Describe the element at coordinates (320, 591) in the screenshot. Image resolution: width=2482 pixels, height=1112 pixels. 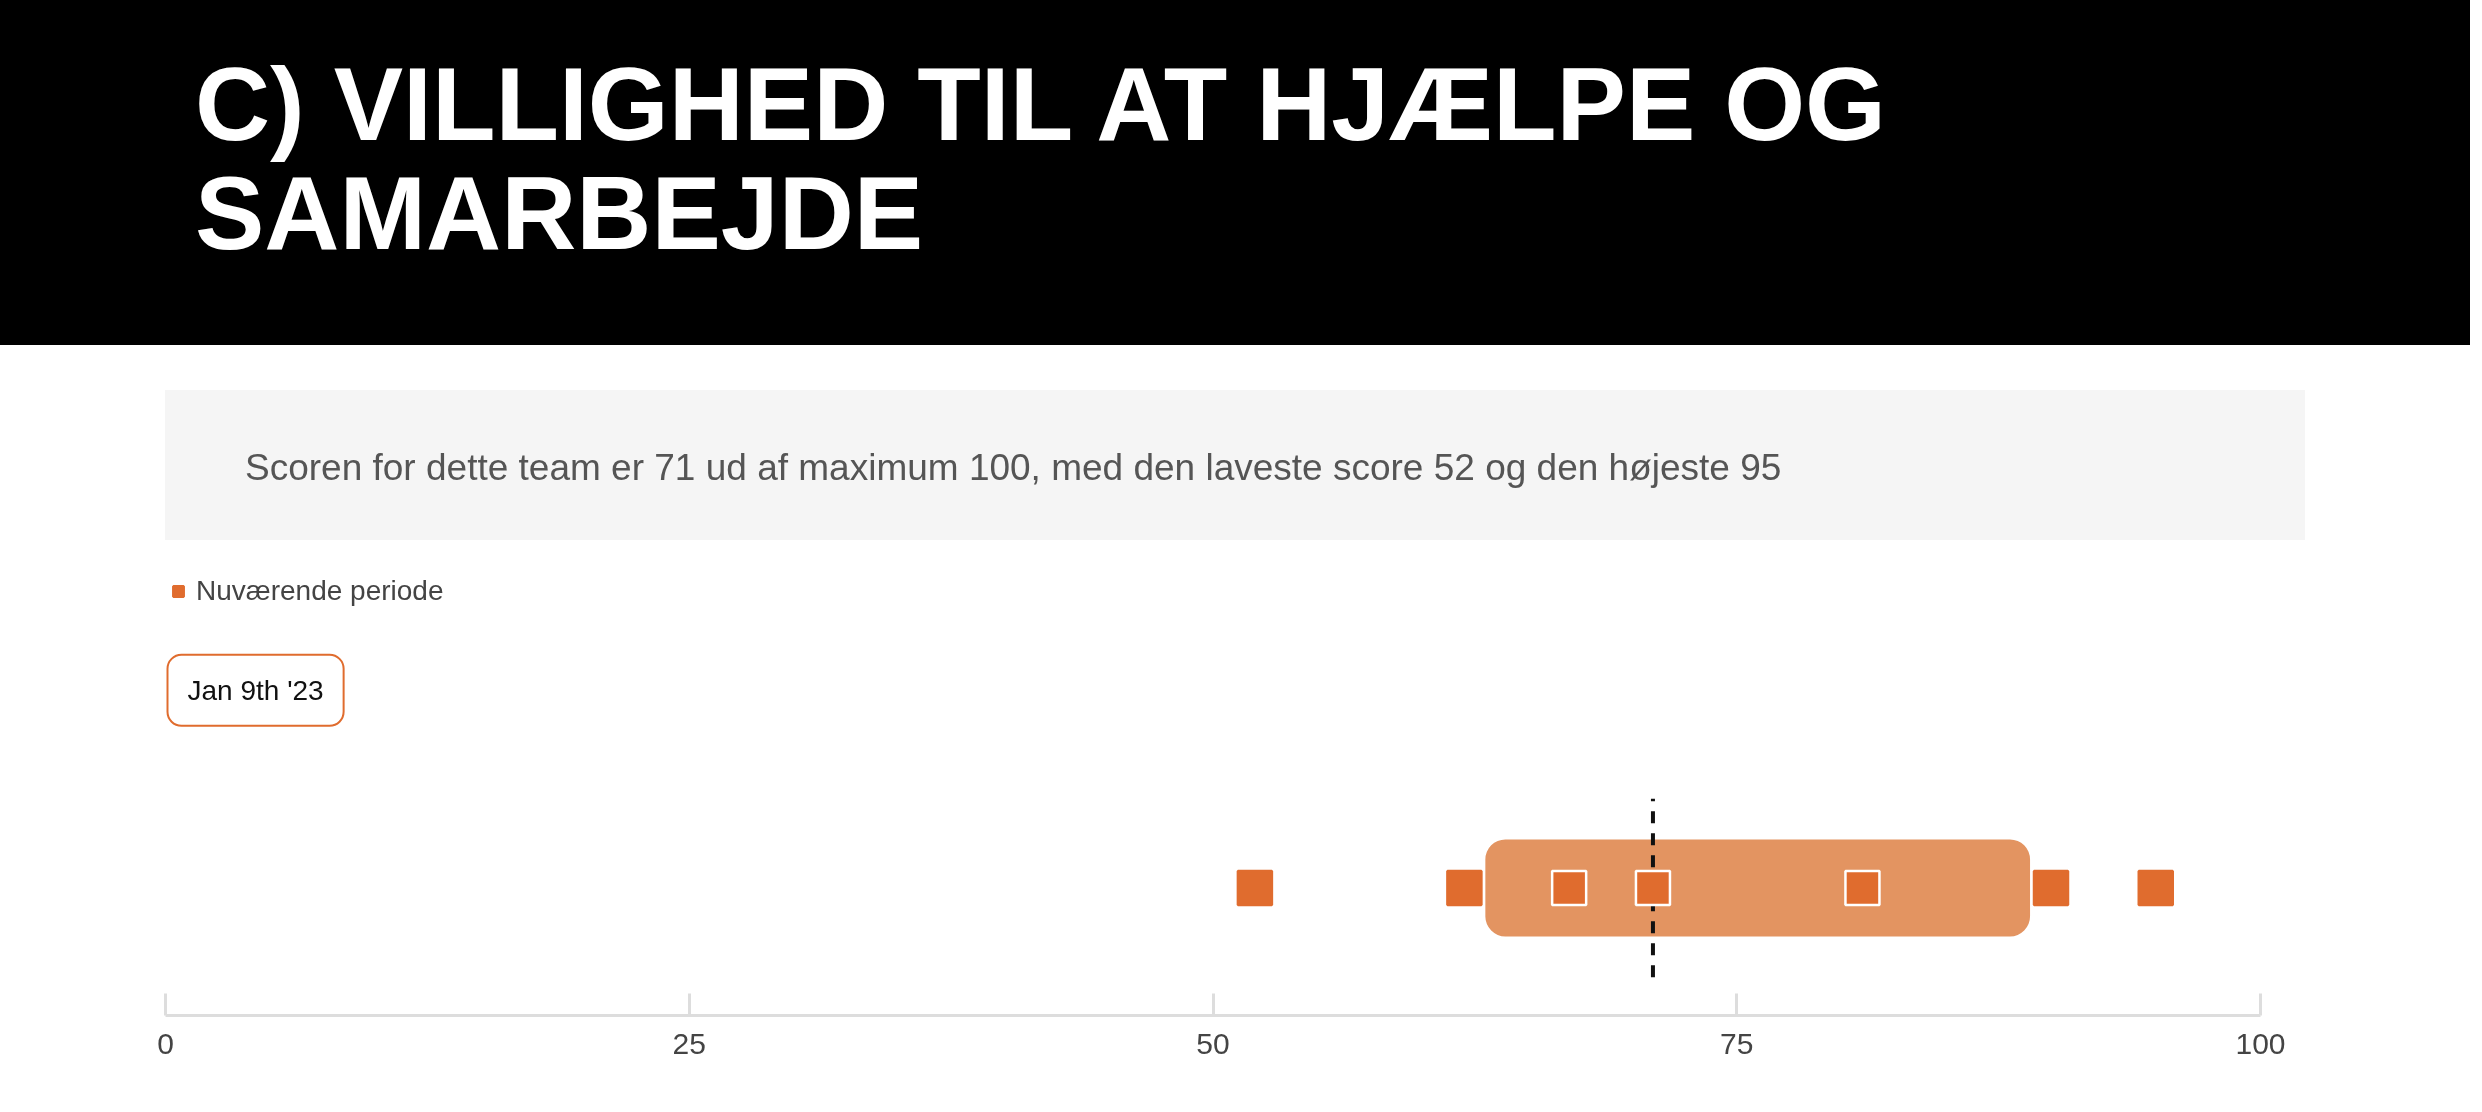
I see `legend-label: Nuværende periode` at that location.